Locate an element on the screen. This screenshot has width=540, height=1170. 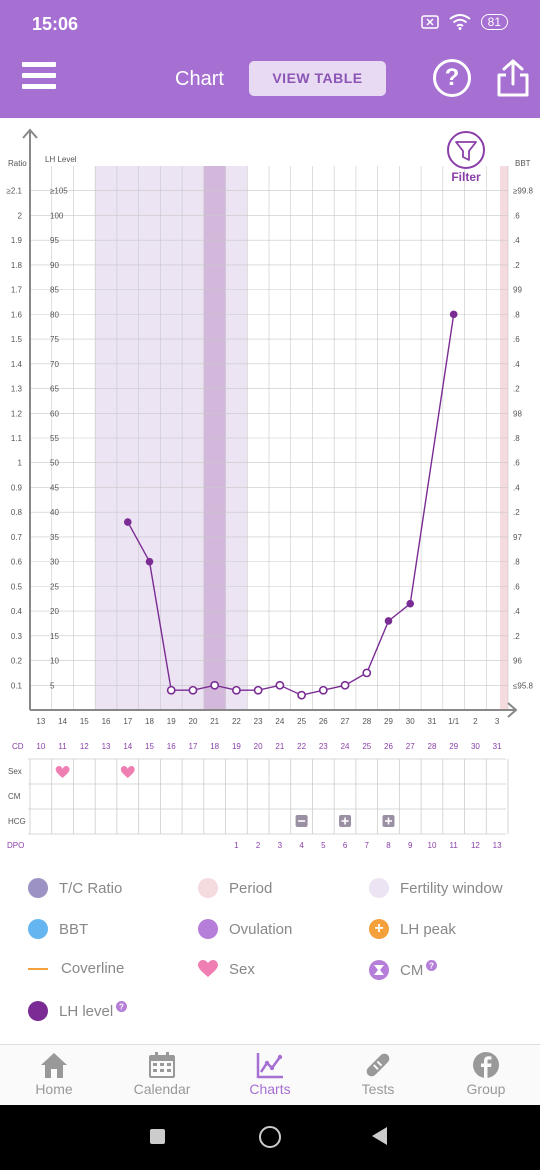
ratio-tick-label: 0.7 is located at coordinates (17, 537).